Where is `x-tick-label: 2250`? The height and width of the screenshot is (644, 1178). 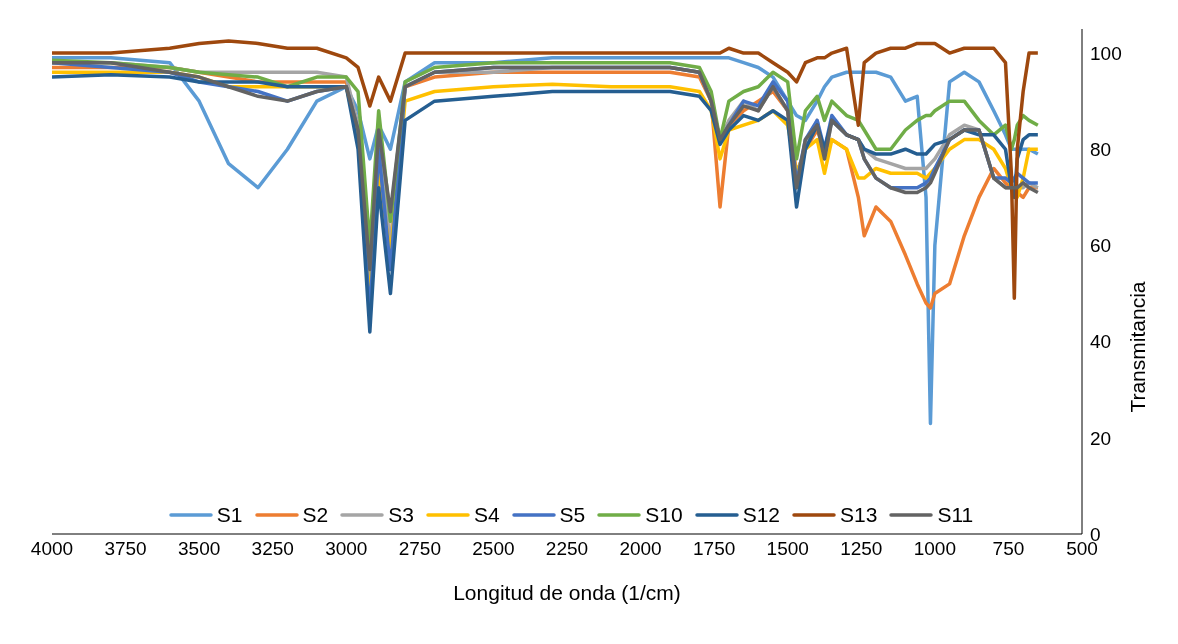
x-tick-label: 2250 is located at coordinates (567, 549).